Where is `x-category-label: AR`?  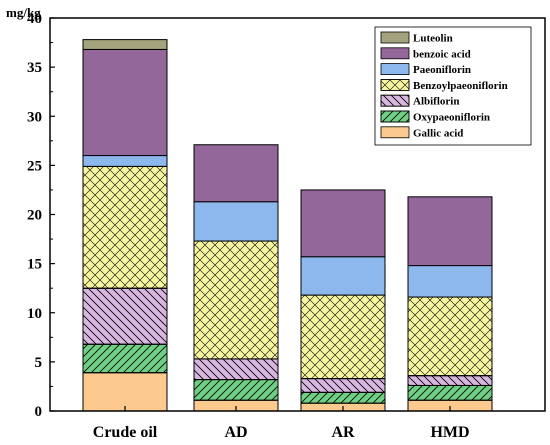
x-category-label: AR is located at coordinates (343, 432).